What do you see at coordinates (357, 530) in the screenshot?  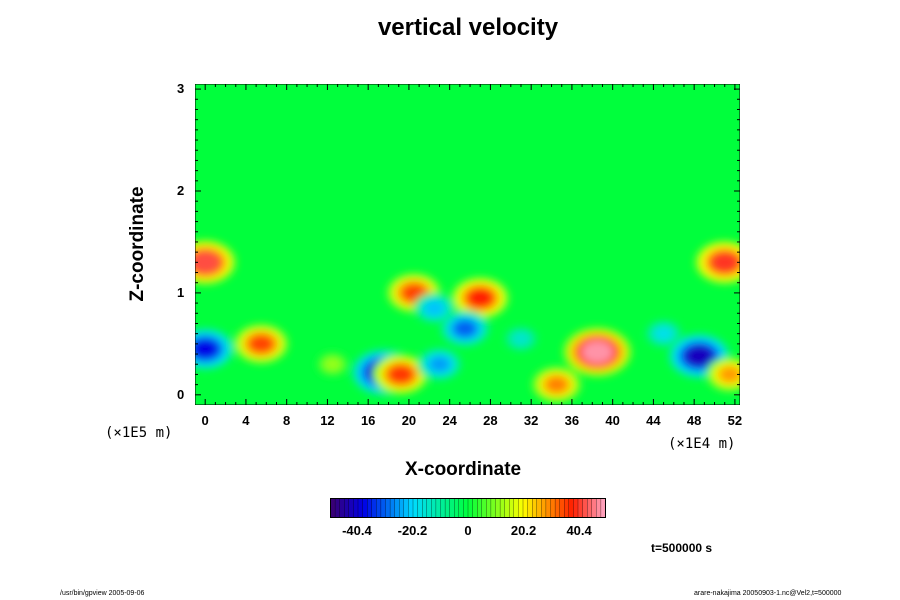 I see `colorbar-tick-label: -40.4` at bounding box center [357, 530].